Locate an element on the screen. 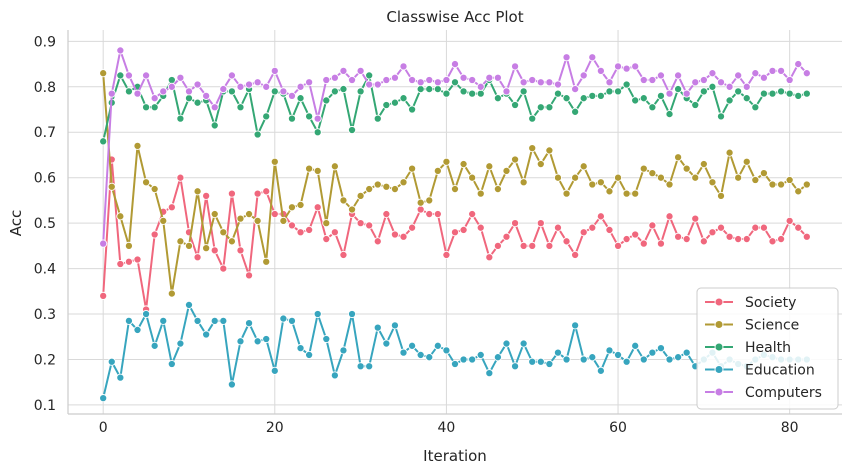 The width and height of the screenshot is (853, 474). legend-label: Computers is located at coordinates (783, 393).